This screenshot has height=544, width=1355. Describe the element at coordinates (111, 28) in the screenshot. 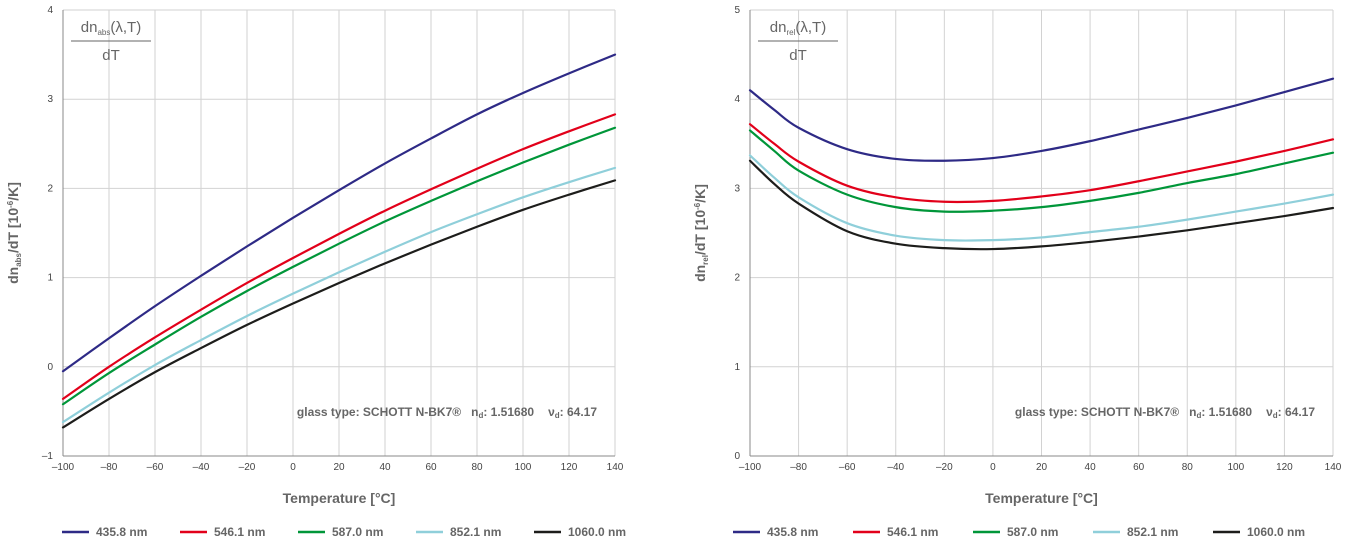

I see `formula-numerator: dnabs(λ,T)` at that location.